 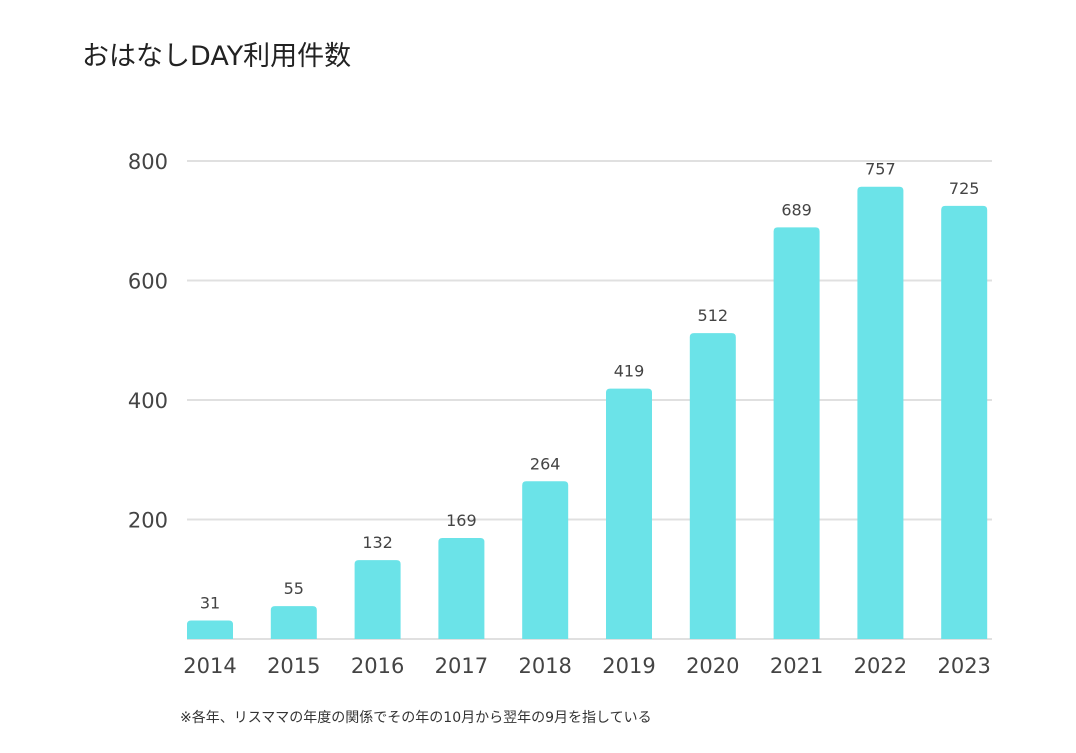 What do you see at coordinates (880, 169) in the screenshot?
I see `data-label-2022: 757` at bounding box center [880, 169].